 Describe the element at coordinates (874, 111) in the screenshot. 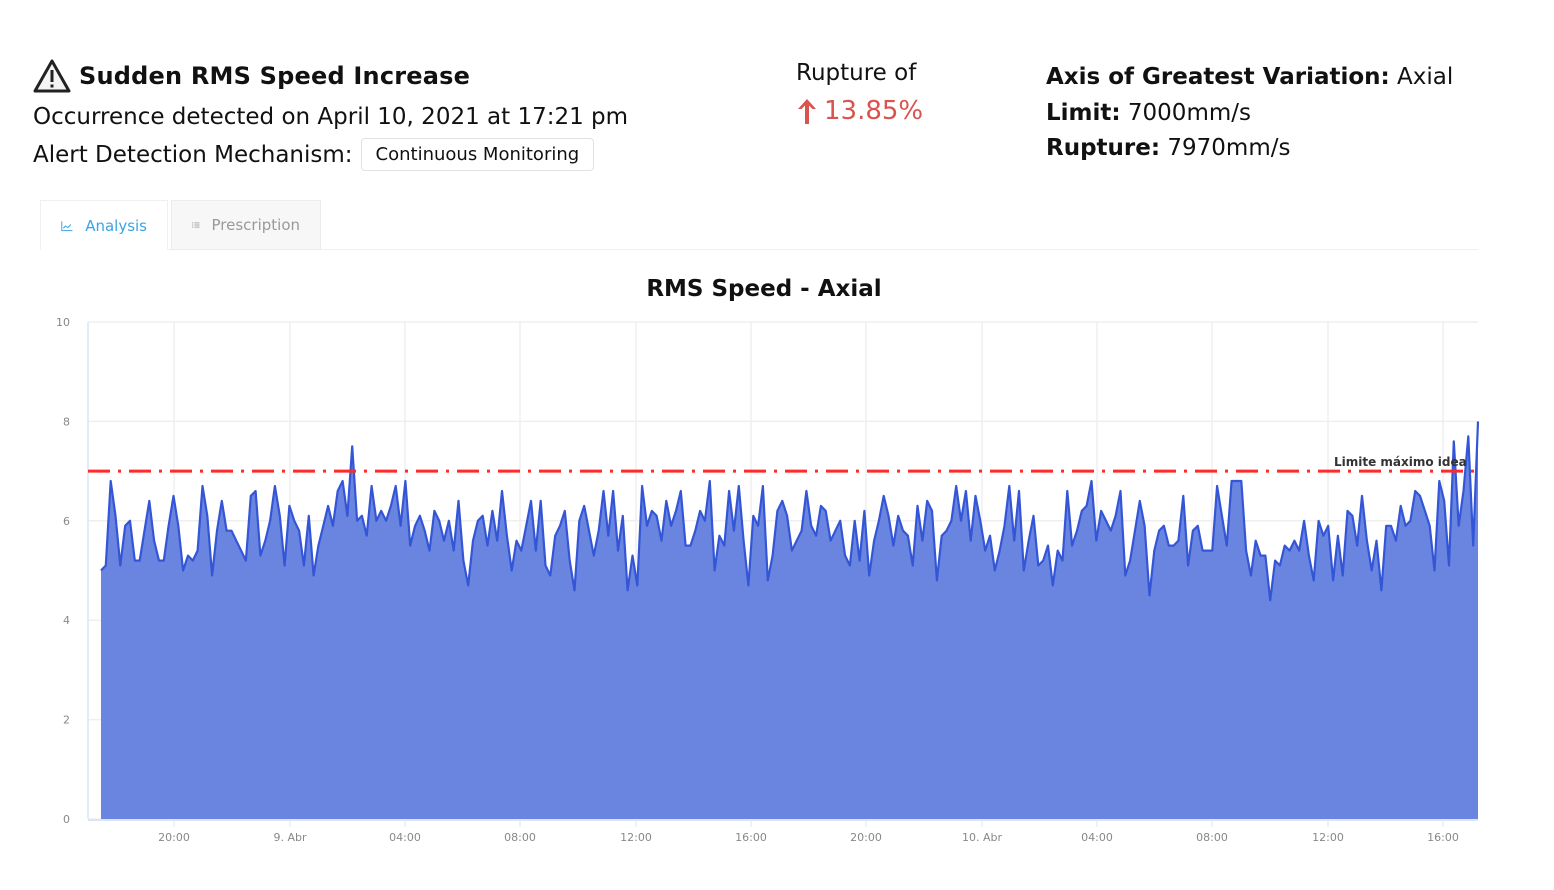

I see `rupture-value: 13.85%` at that location.